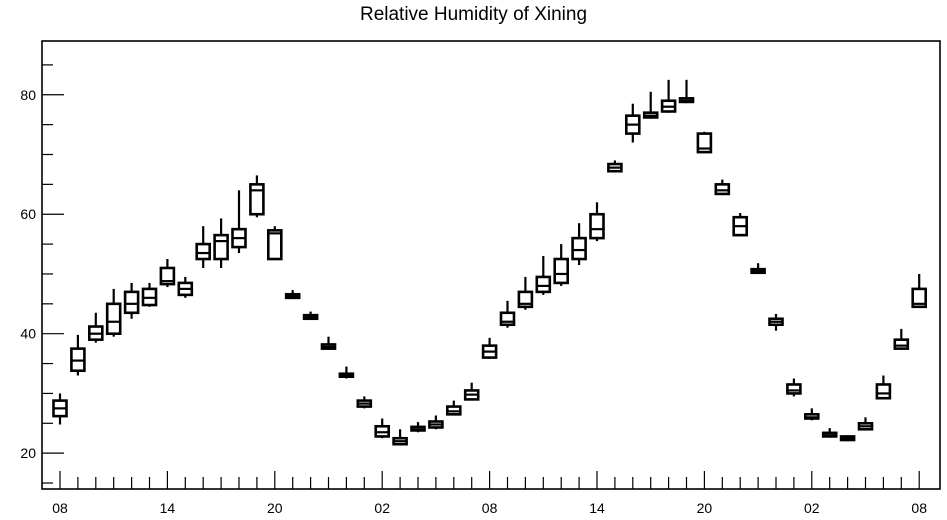 The width and height of the screenshot is (947, 520). Describe the element at coordinates (28, 334) in the screenshot. I see `y-tick-label: 40` at that location.